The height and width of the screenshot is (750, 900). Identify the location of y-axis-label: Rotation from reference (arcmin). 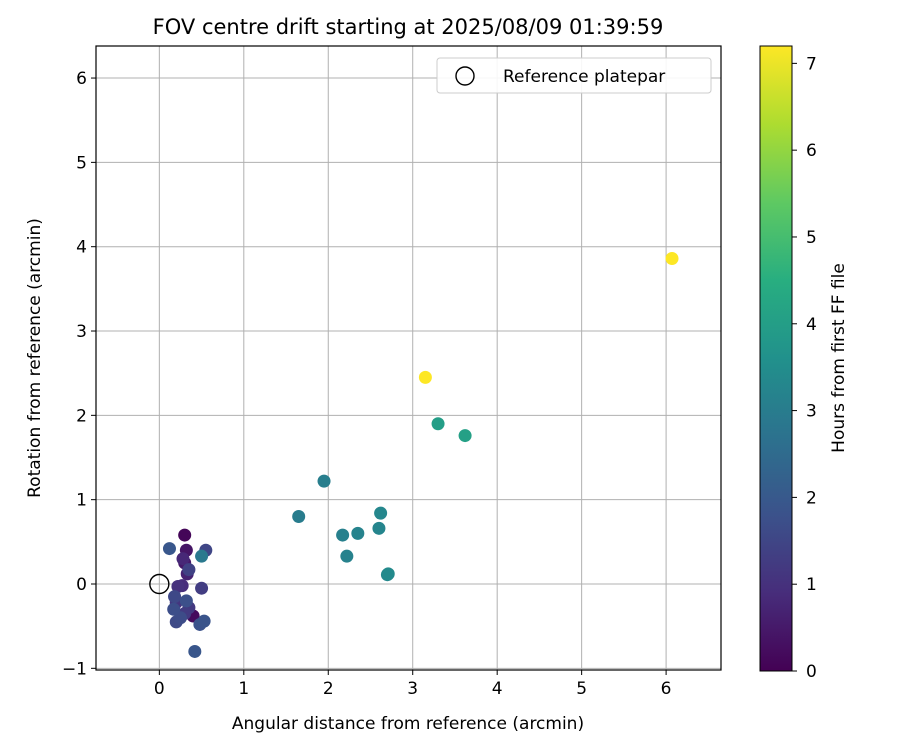
(35, 358).